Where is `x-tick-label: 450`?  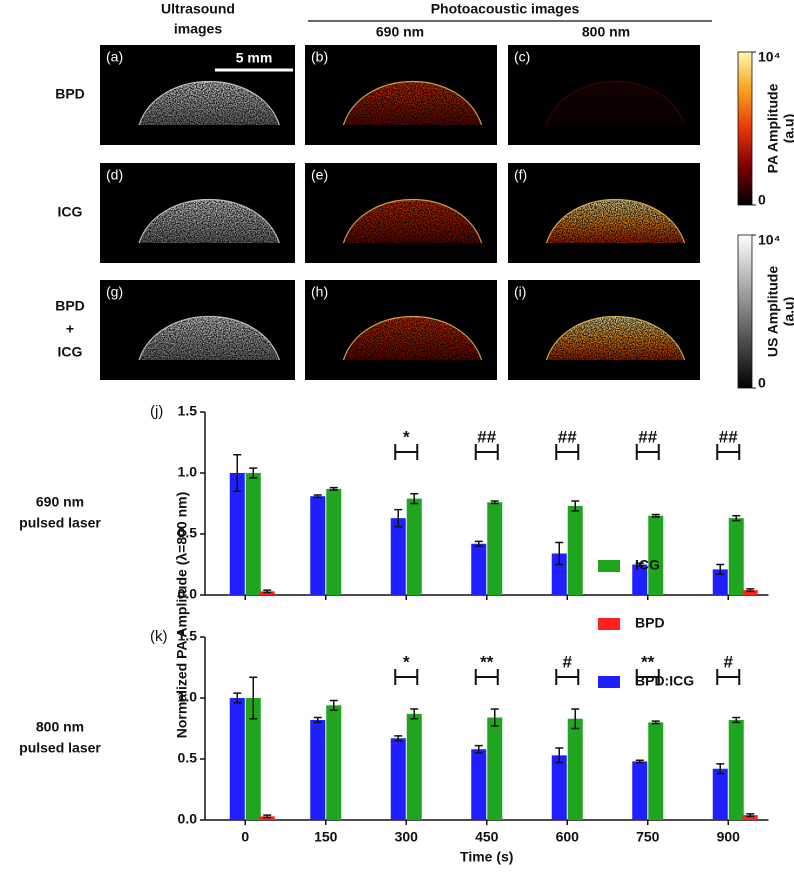 x-tick-label: 450 is located at coordinates (487, 837).